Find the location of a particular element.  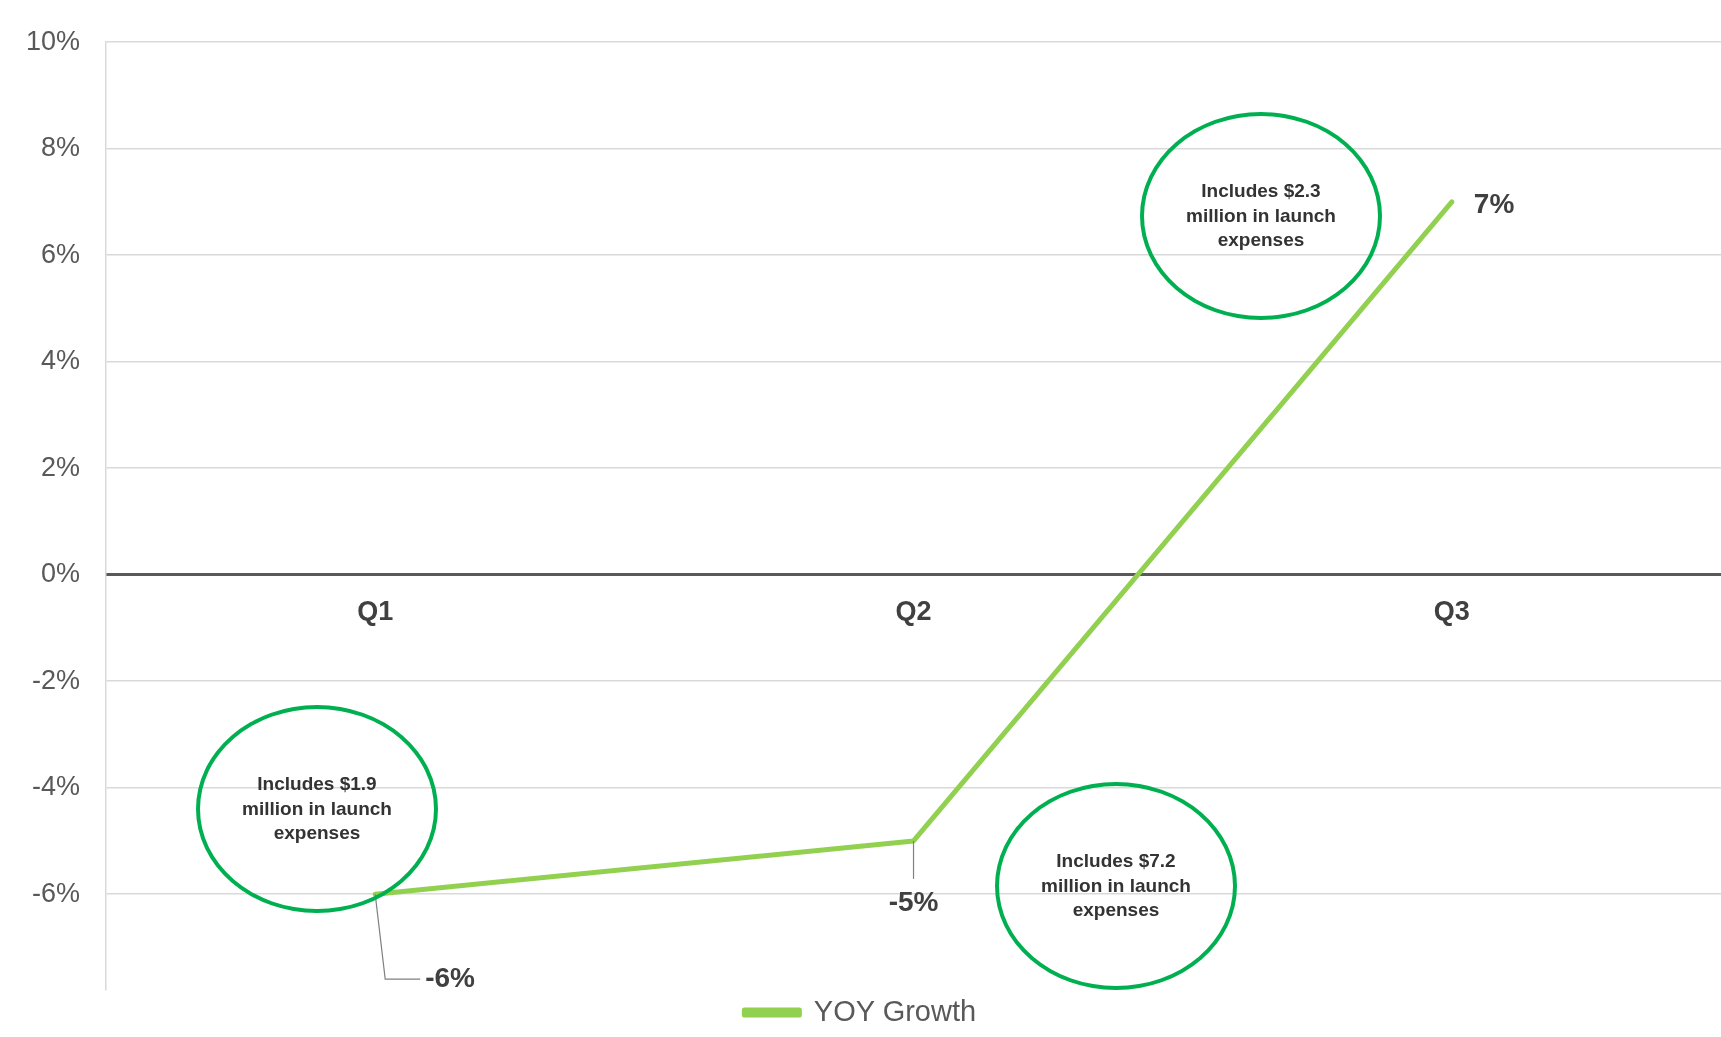

y-tick-label: -6% is located at coordinates (56, 892).